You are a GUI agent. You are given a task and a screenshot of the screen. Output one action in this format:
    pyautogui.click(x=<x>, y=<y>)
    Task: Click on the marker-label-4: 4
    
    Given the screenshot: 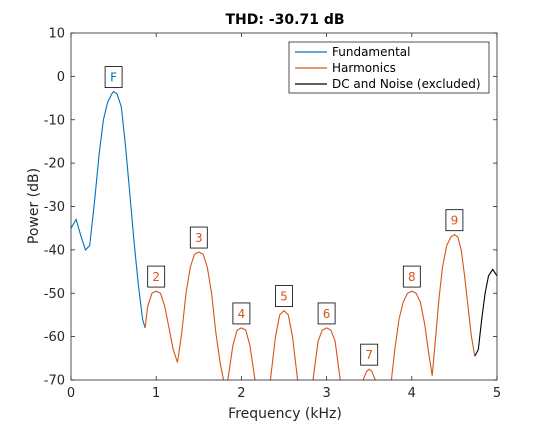 What is the action you would take?
    pyautogui.click(x=242, y=314)
    